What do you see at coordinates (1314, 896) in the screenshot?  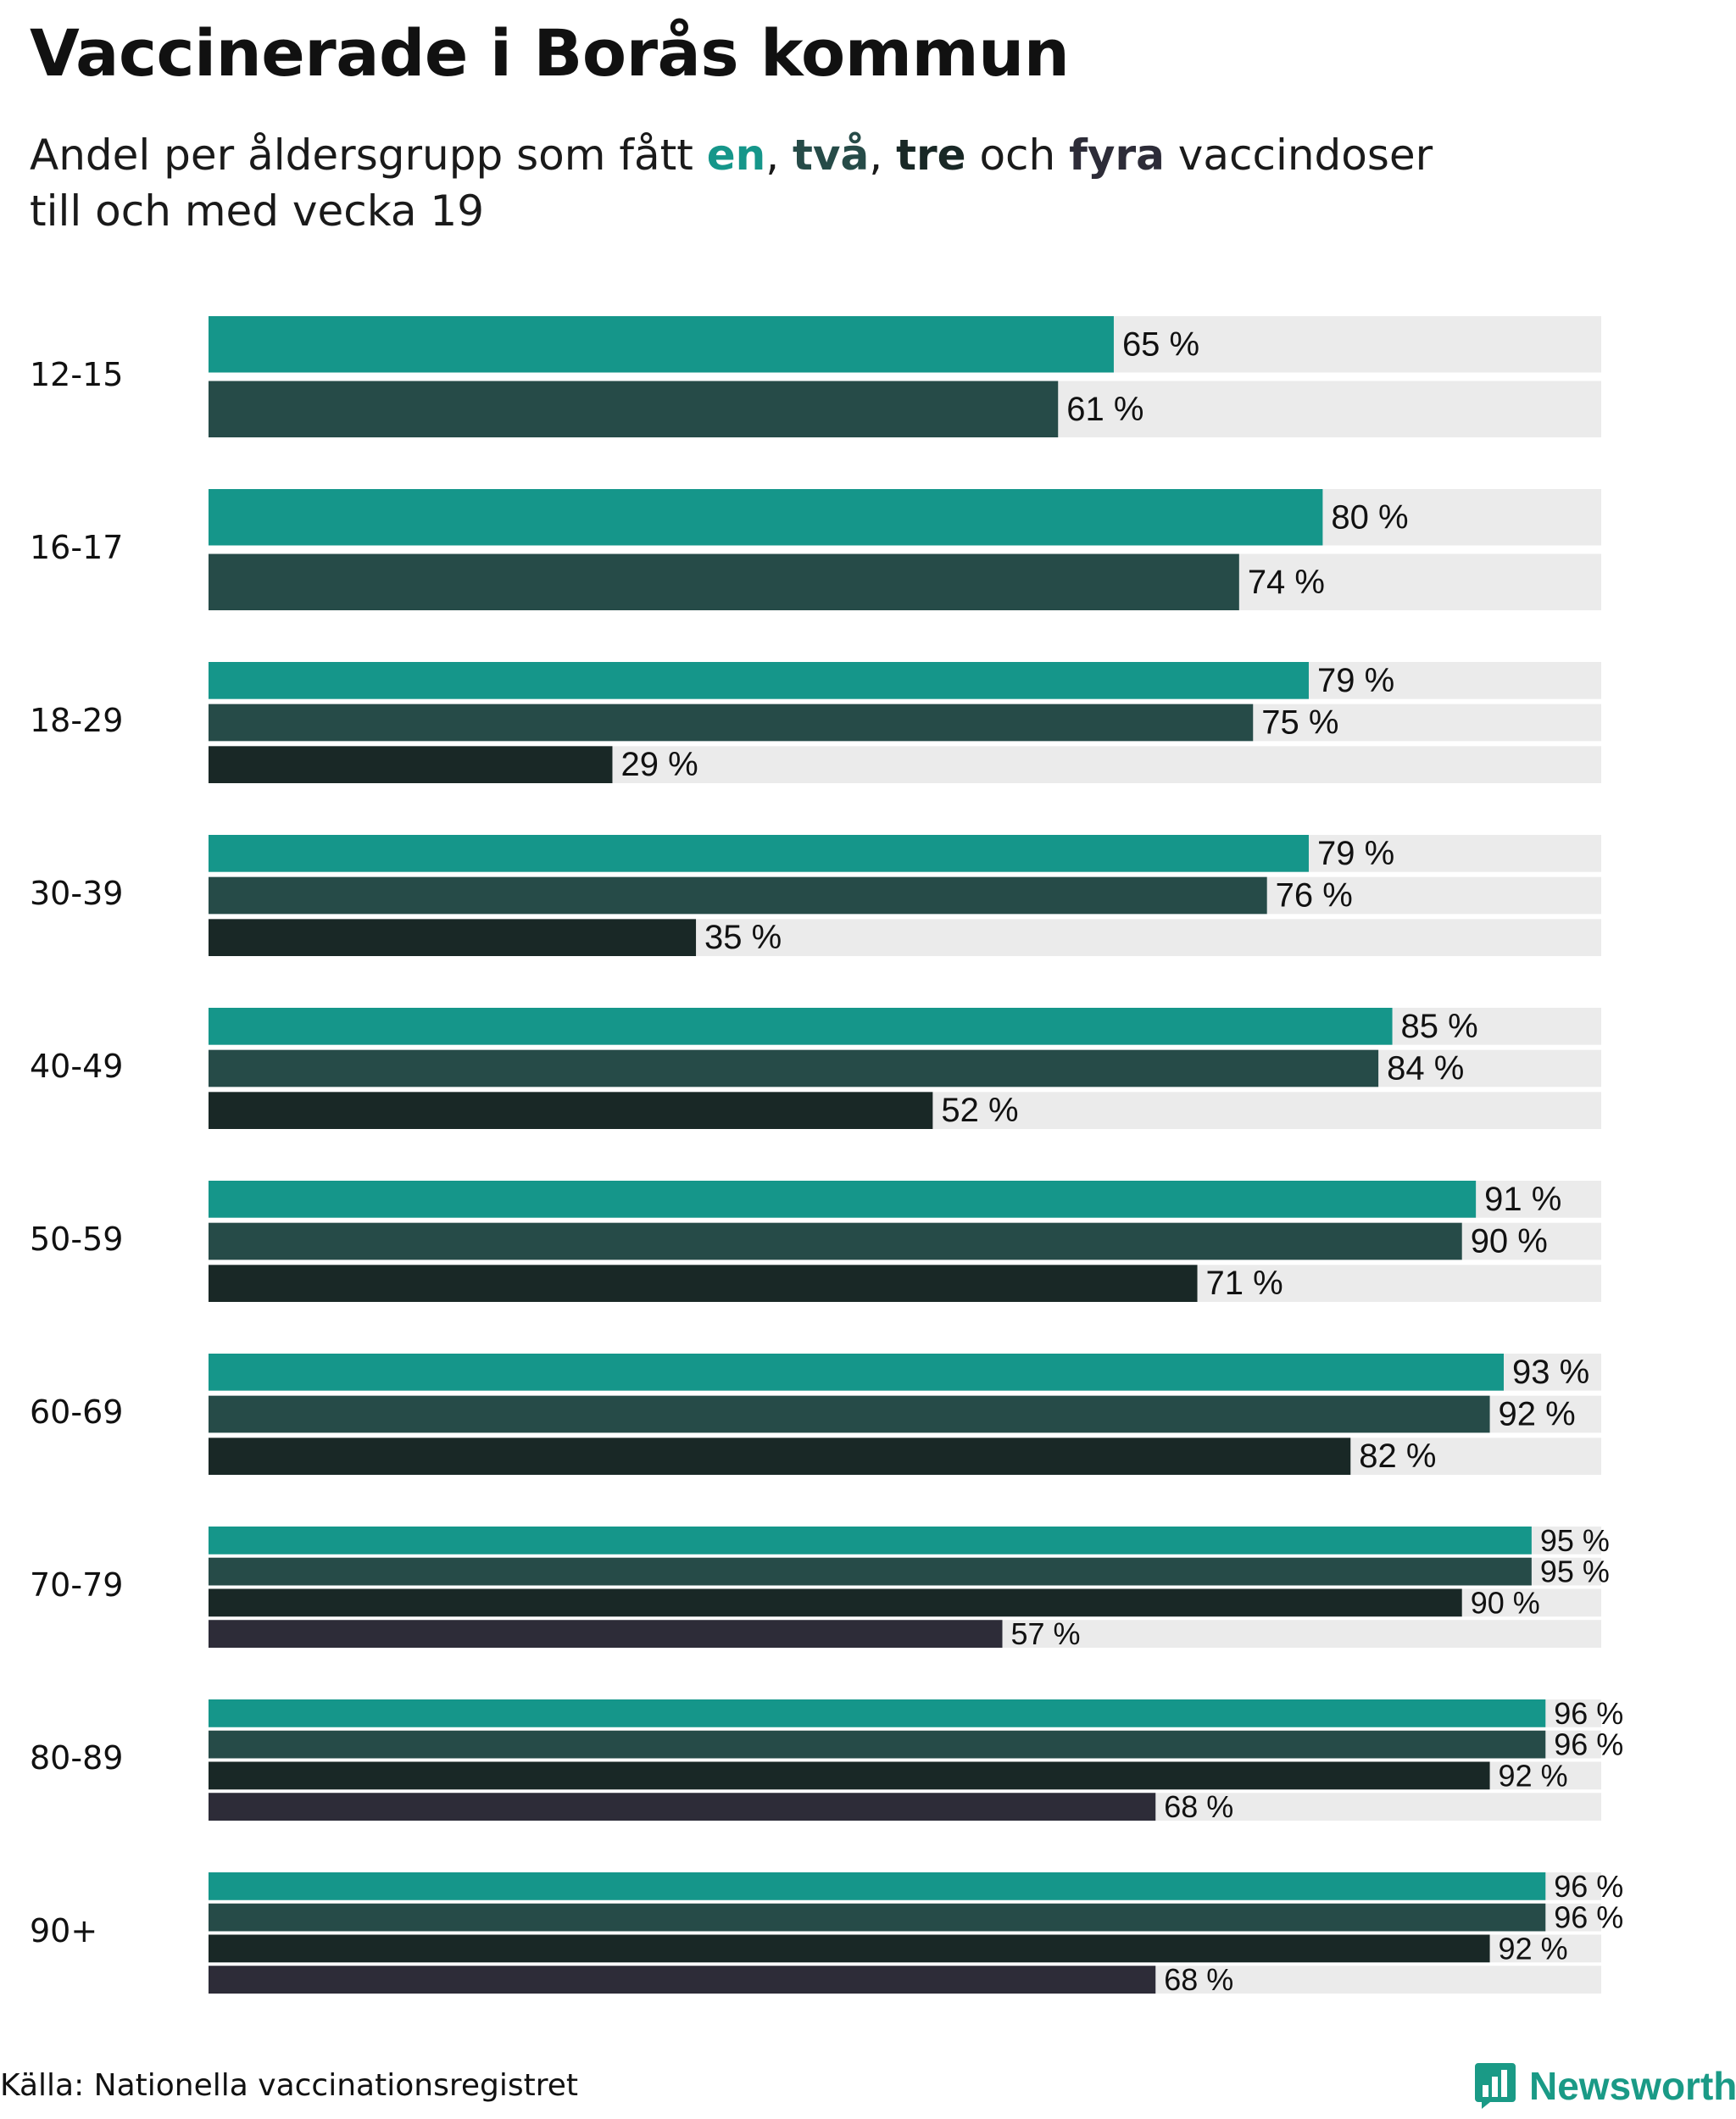 I see `data-label: 76 %` at bounding box center [1314, 896].